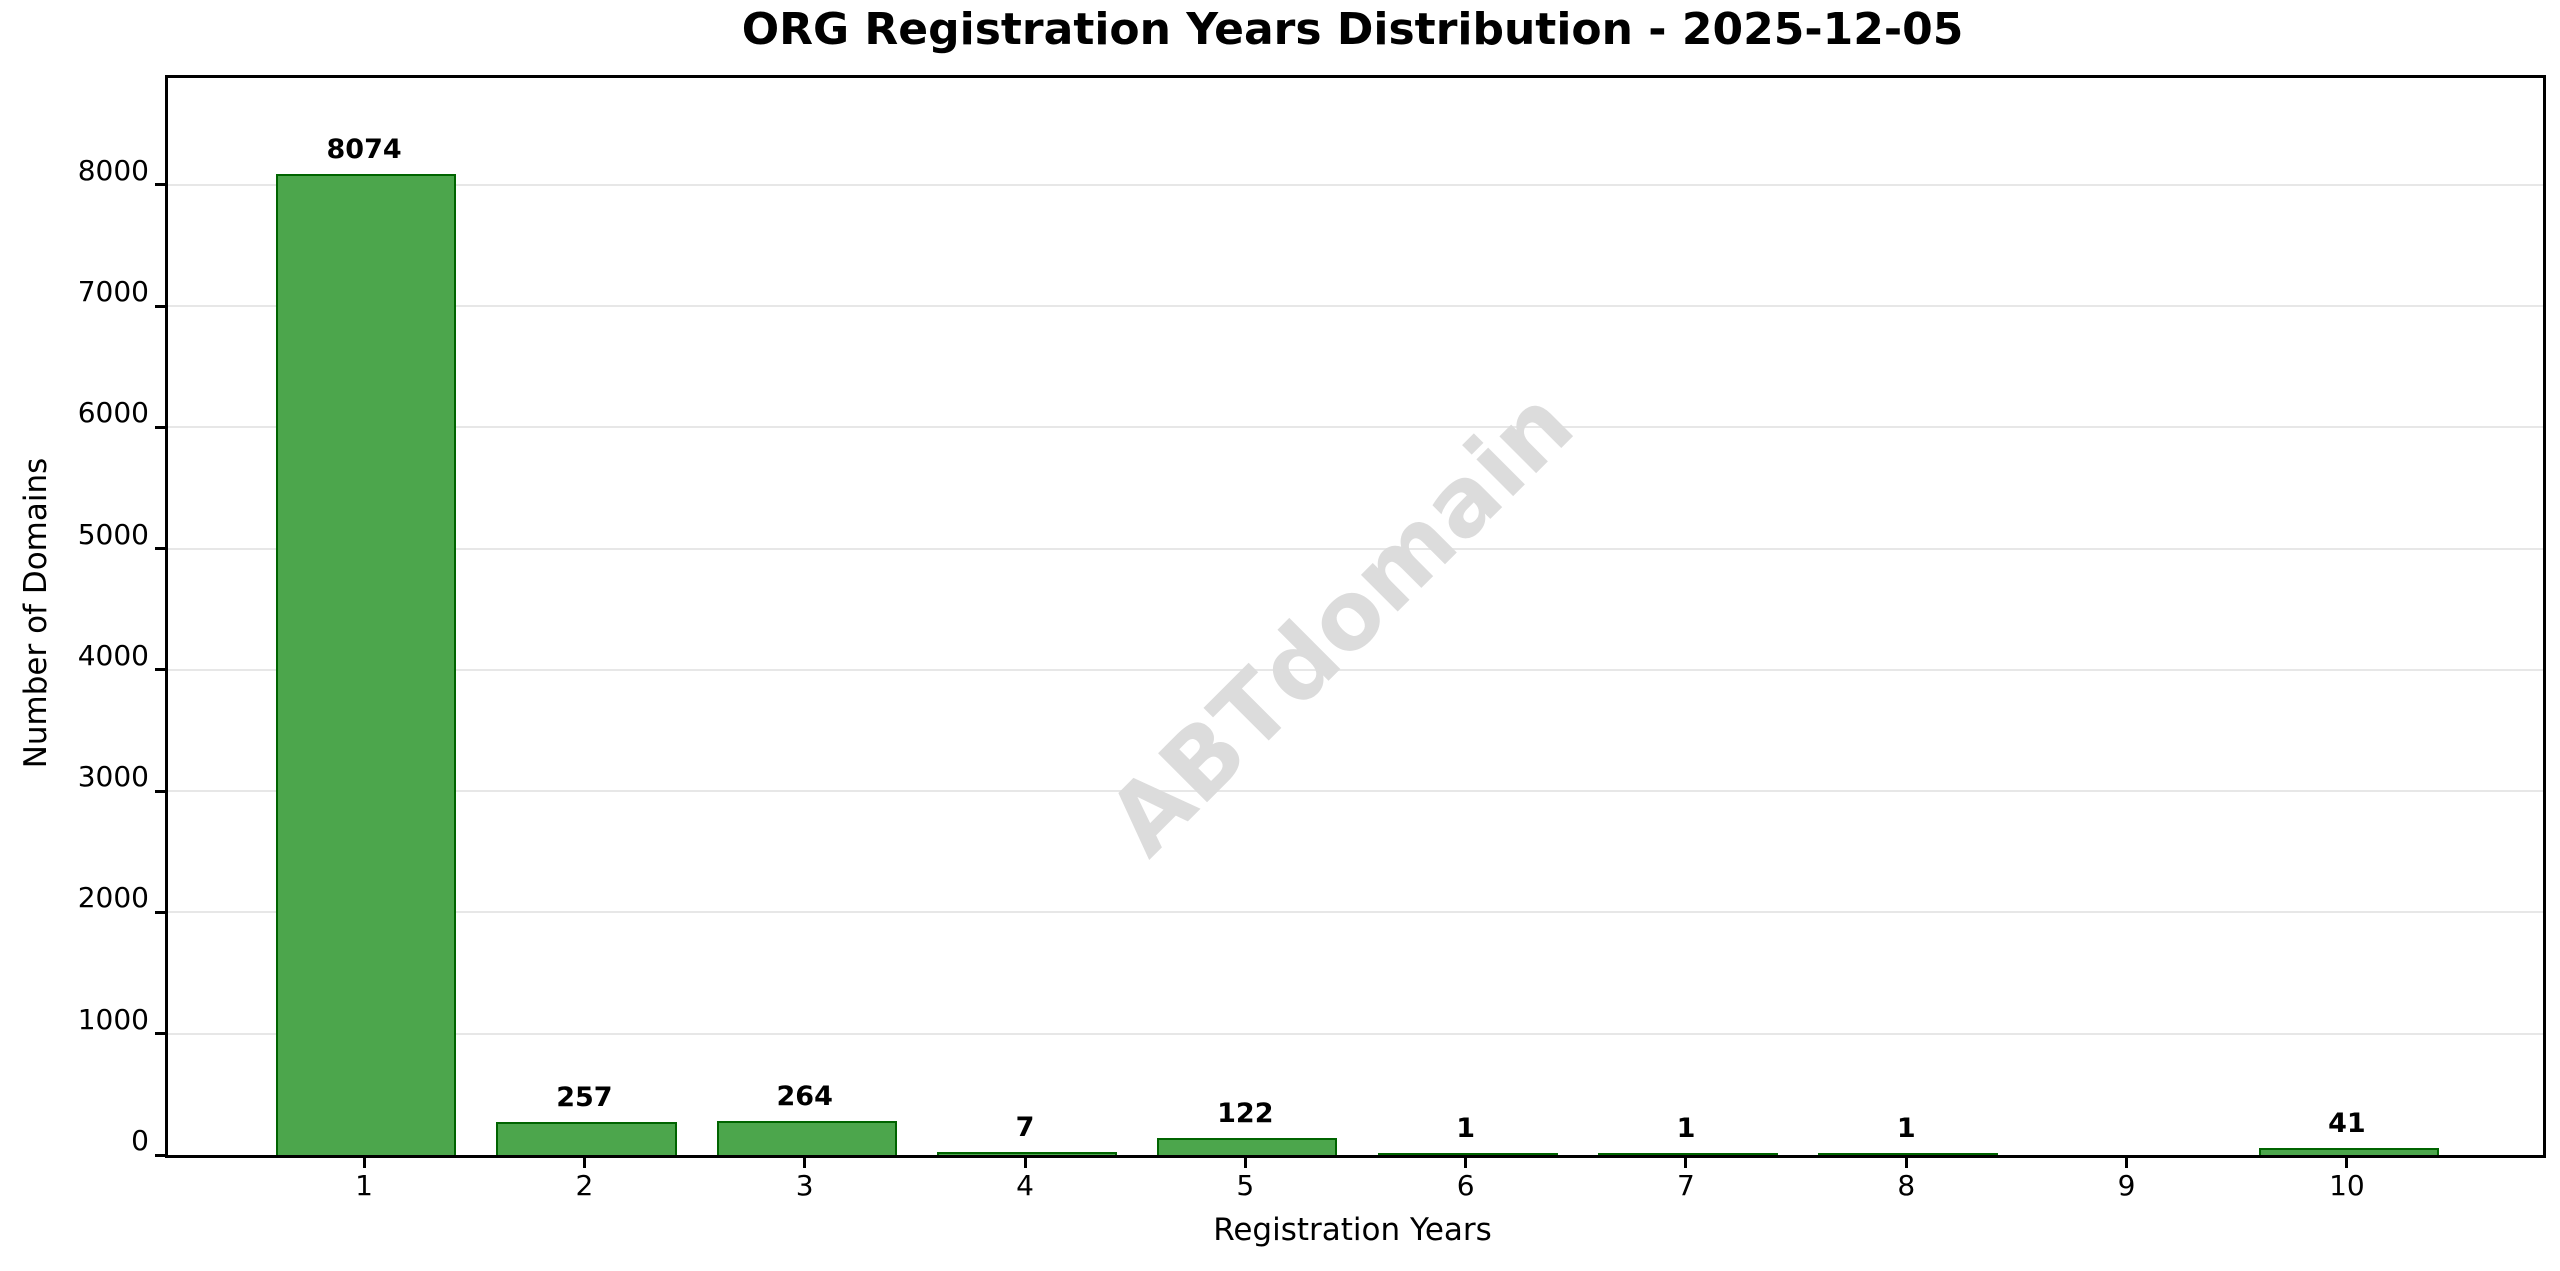 The height and width of the screenshot is (1271, 2560). What do you see at coordinates (1245, 1114) in the screenshot?
I see `bar-value-label: 122` at bounding box center [1245, 1114].